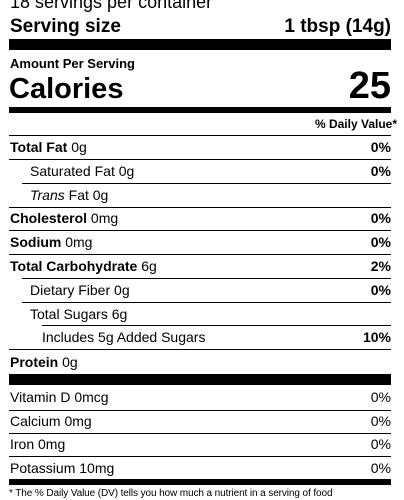 This screenshot has width=404, height=500. Describe the element at coordinates (200, 220) in the screenshot. I see `nutrient-row-cholesterol: Cholesterol 0mg 0%` at that location.